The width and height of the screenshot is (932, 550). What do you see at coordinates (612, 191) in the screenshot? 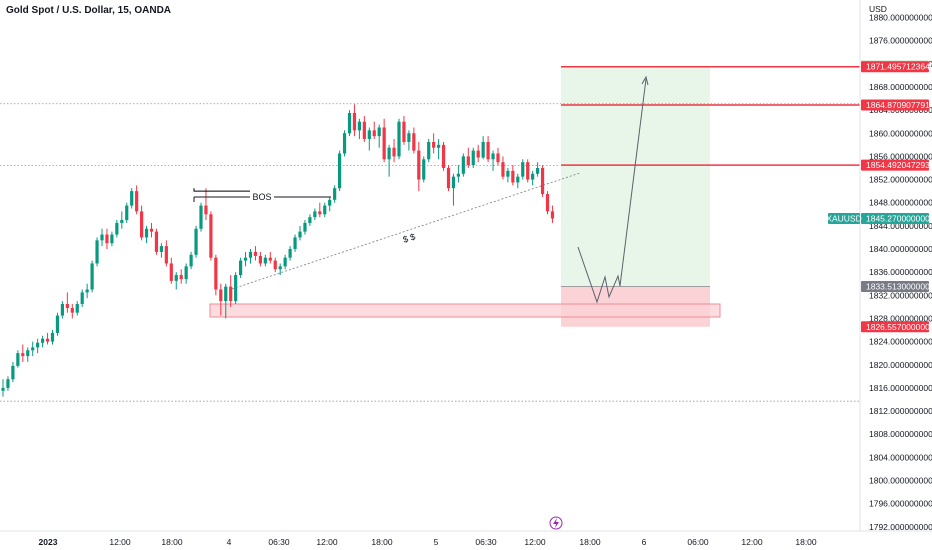
I see `projection-path` at bounding box center [612, 191].